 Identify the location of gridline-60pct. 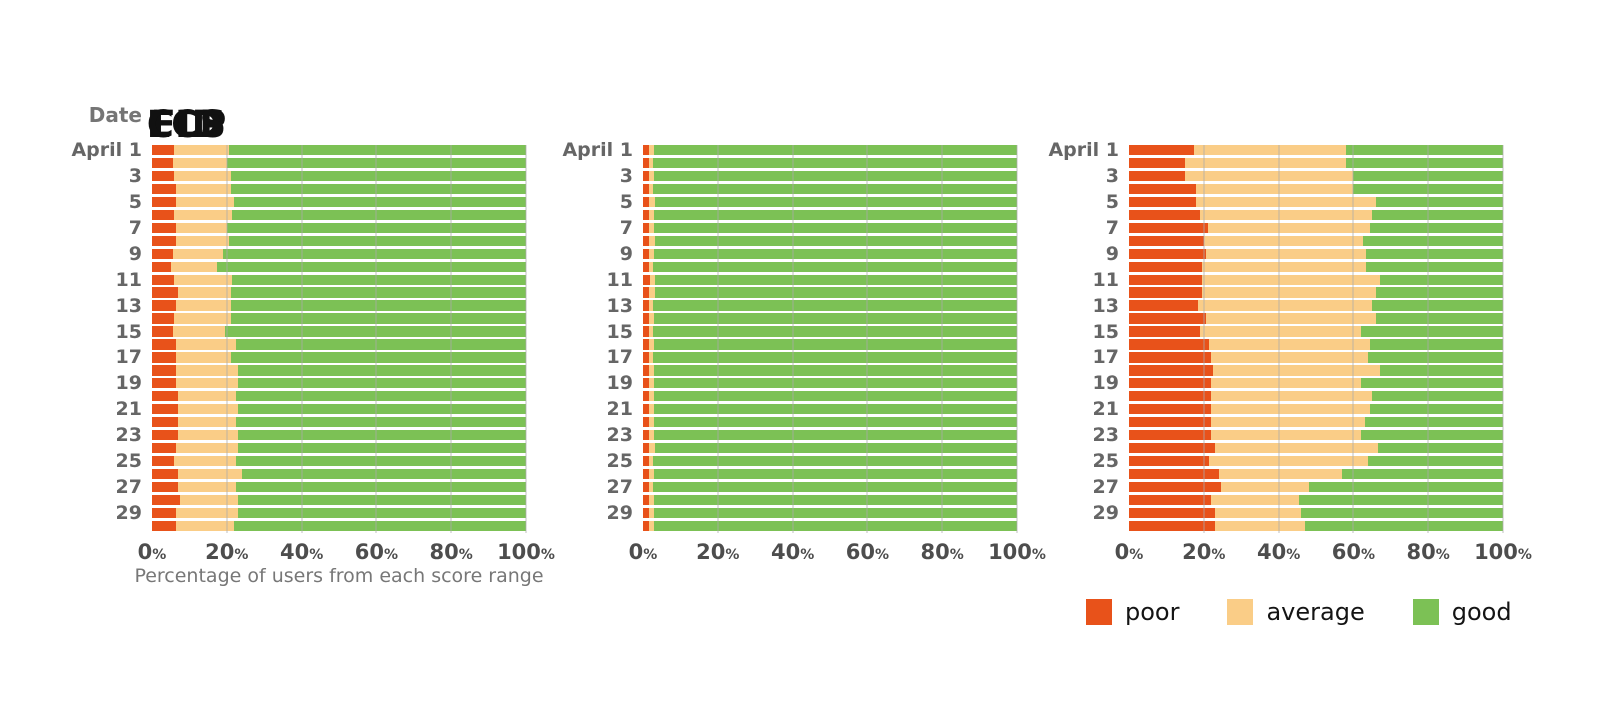
(867, 339).